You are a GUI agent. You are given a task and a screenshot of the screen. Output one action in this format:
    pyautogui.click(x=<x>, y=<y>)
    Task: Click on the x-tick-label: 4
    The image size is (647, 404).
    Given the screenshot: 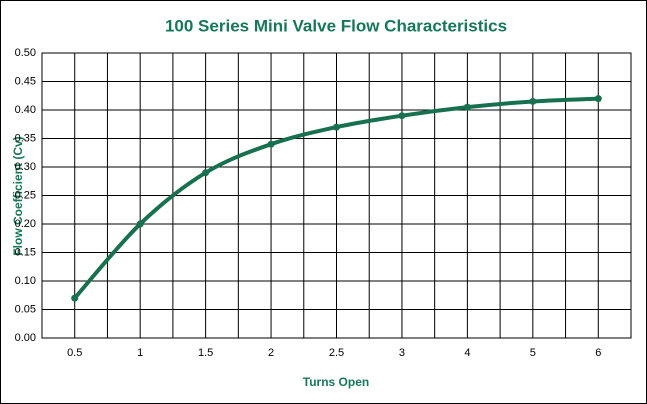 What is the action you would take?
    pyautogui.click(x=467, y=353)
    